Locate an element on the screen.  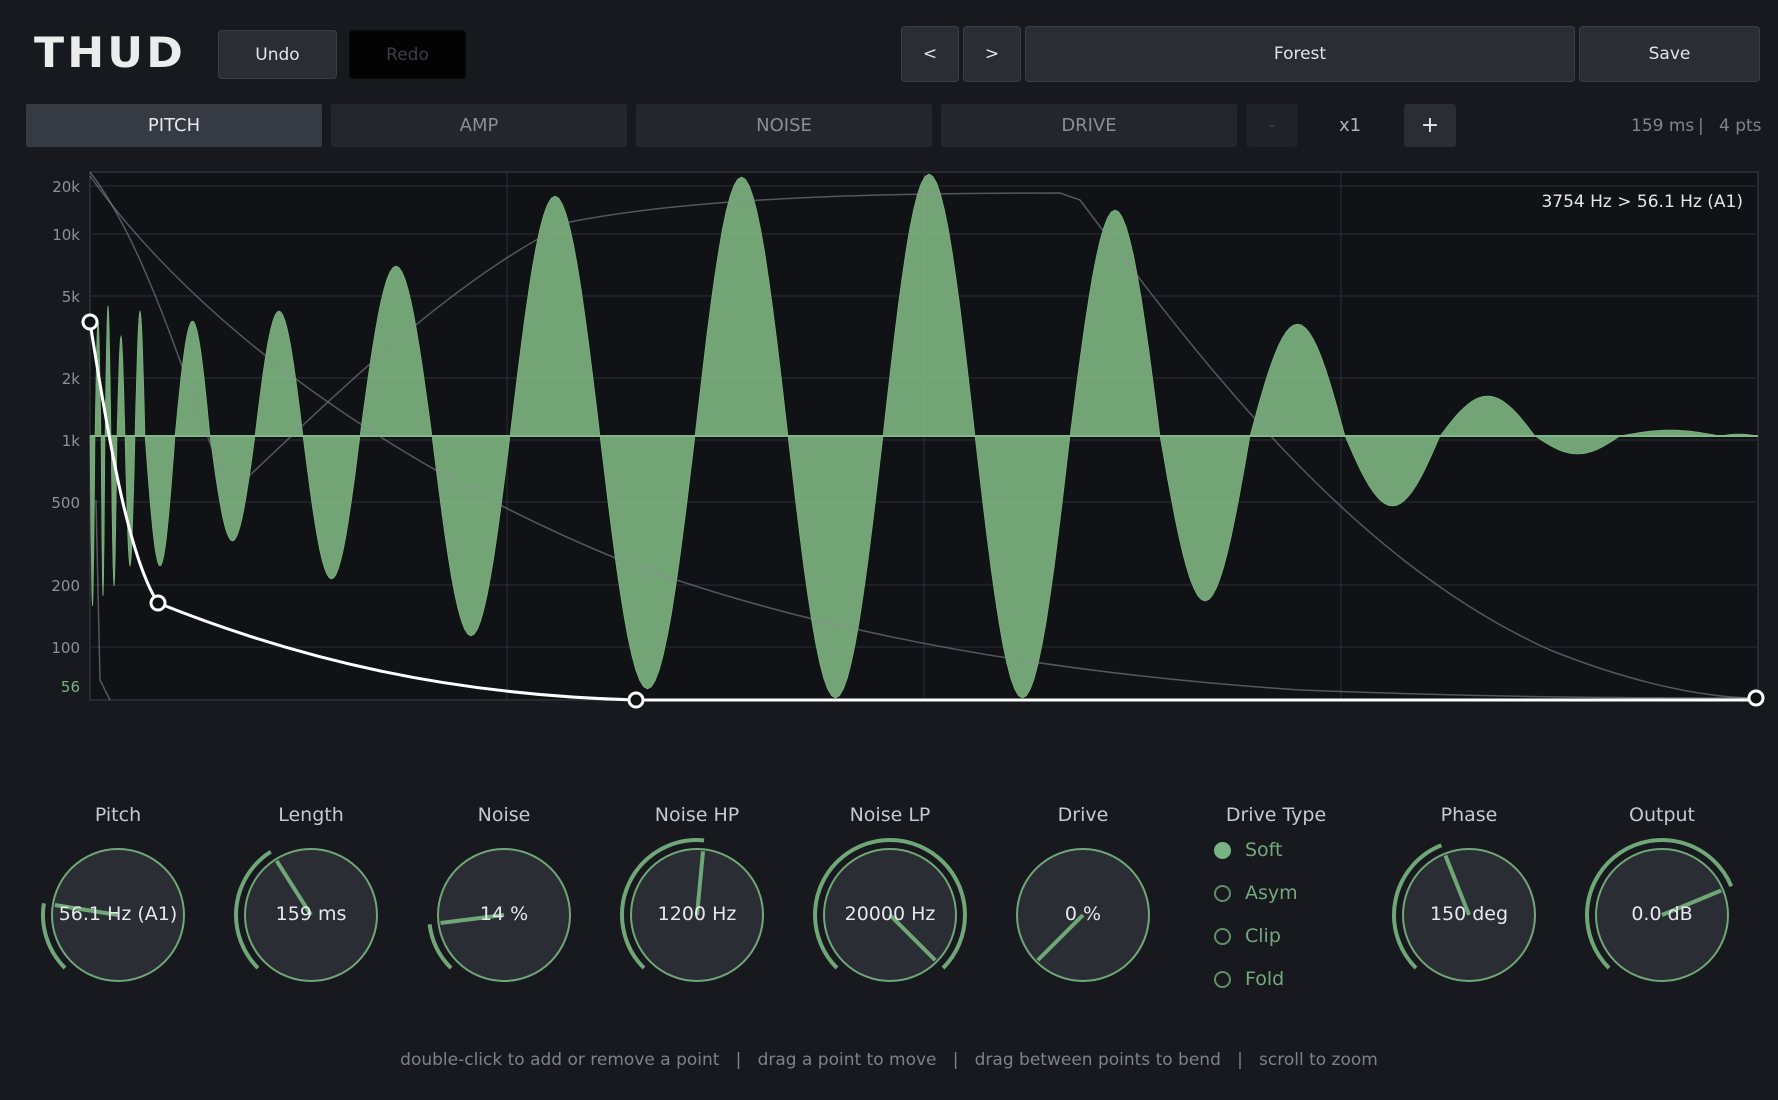
noise-lp-knob is located at coordinates (890, 915).